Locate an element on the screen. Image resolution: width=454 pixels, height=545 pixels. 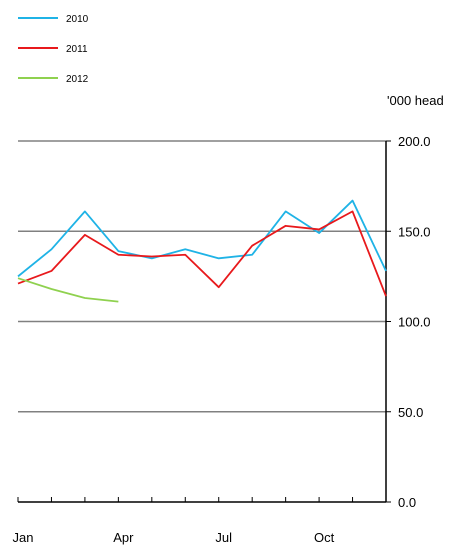
series-line-2011 is located at coordinates (202, 253).